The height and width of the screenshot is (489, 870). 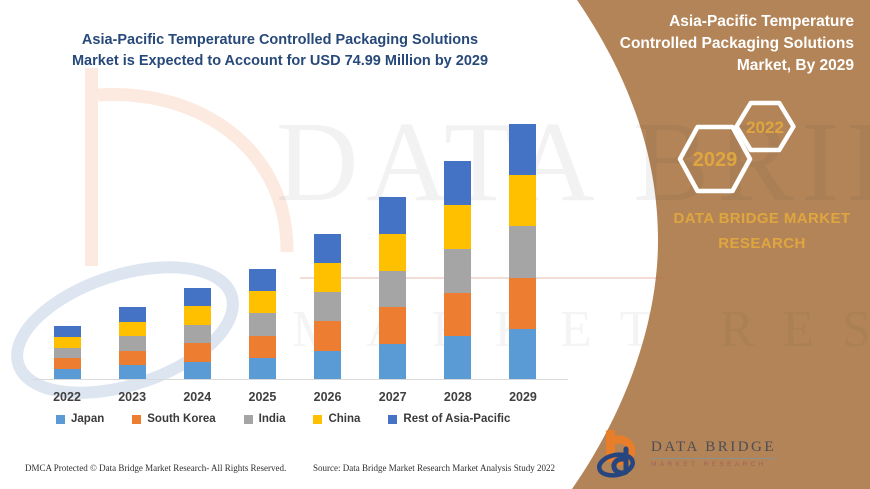 I want to click on stacked-bar-2025, so click(x=262, y=324).